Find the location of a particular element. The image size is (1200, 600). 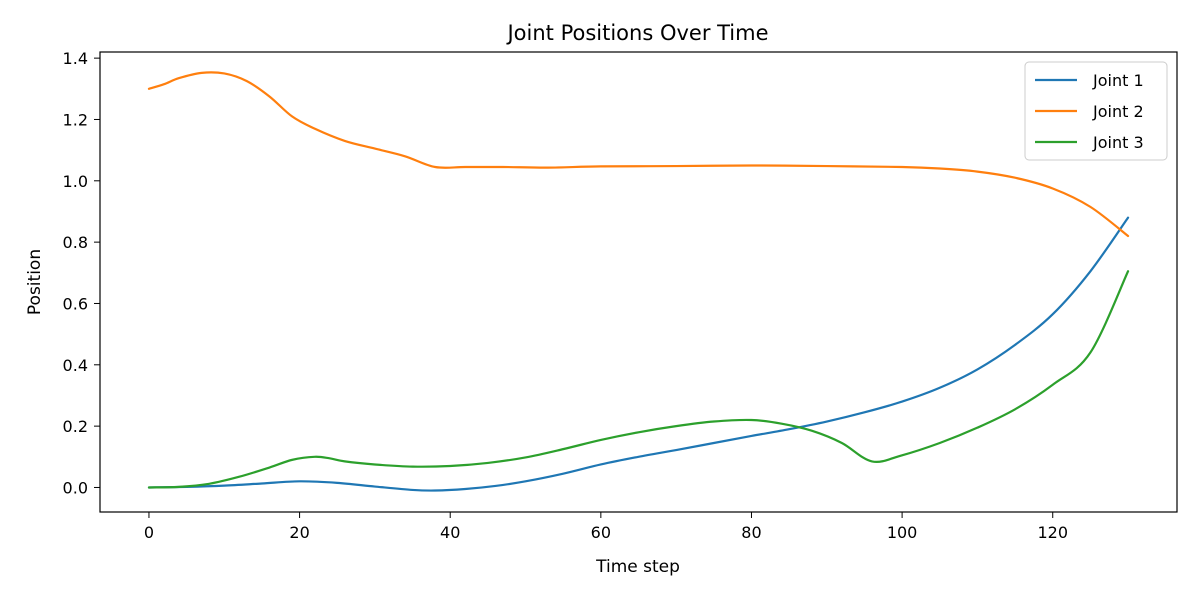

x-axis-ticks: 0 20 40 60 80 100 120 is located at coordinates (606, 527).